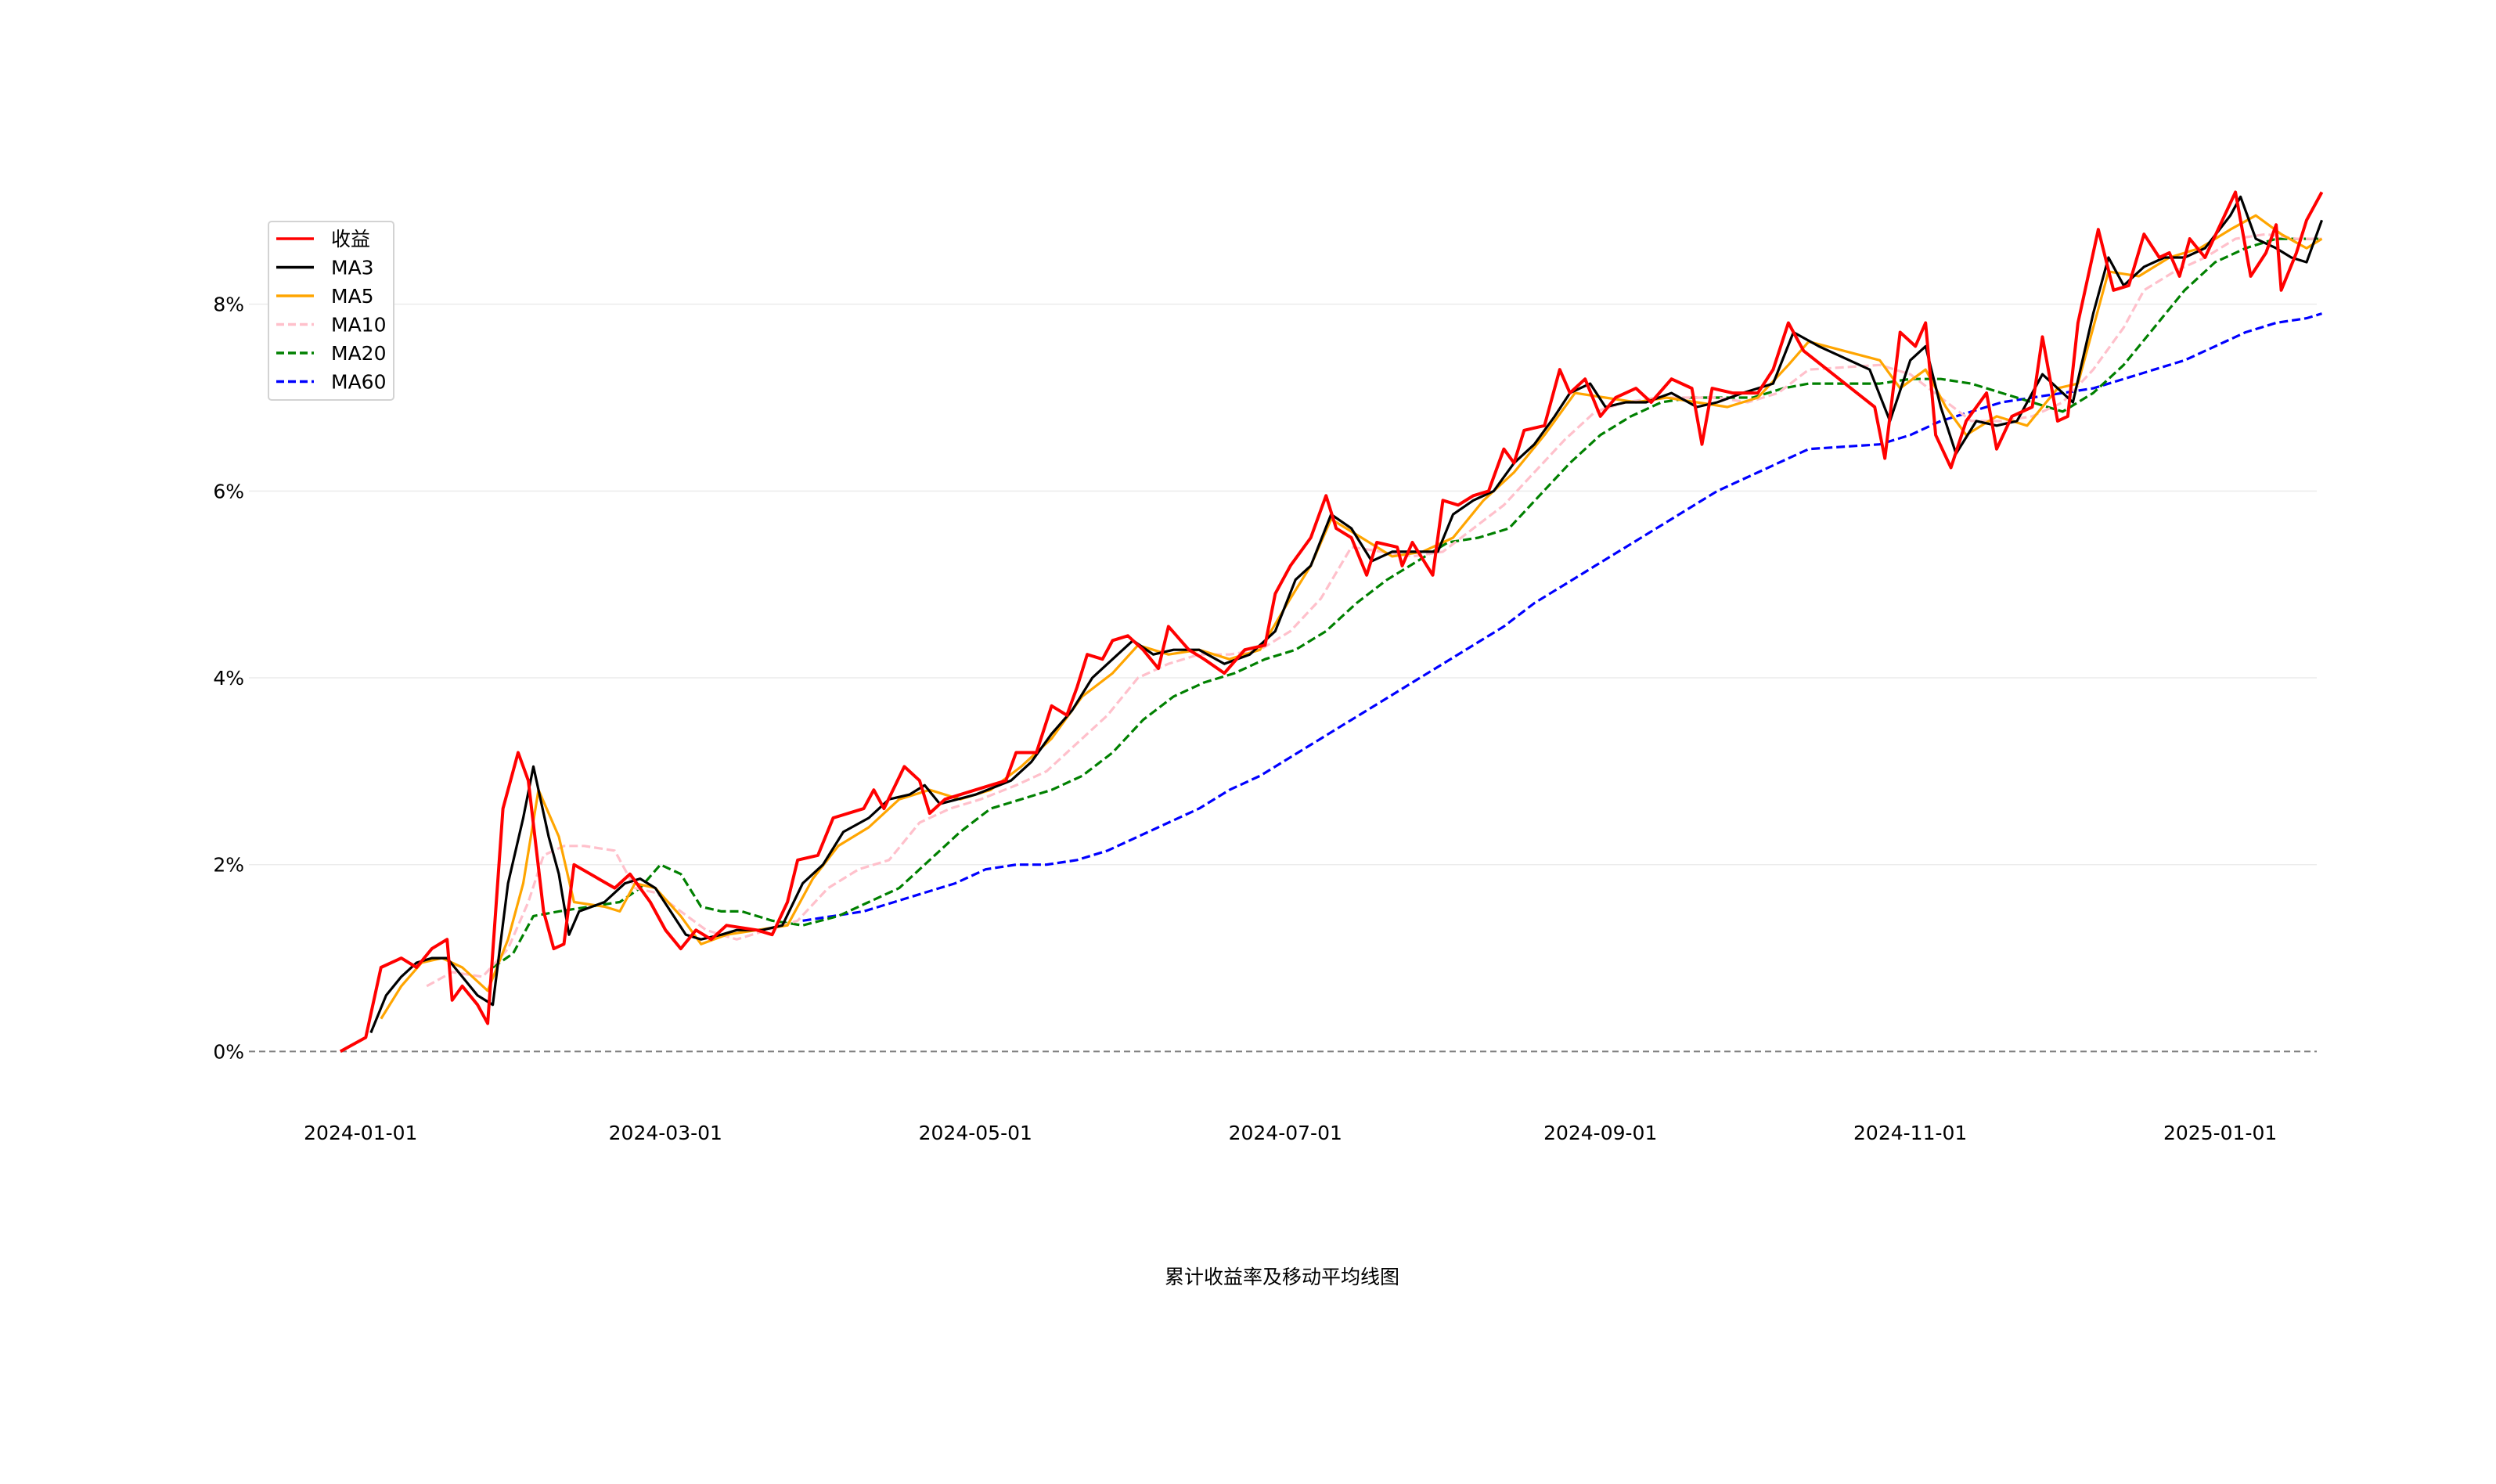 This screenshot has width=2496, height=1484. I want to click on x-tick-label: 2024-05-01, so click(976, 1133).